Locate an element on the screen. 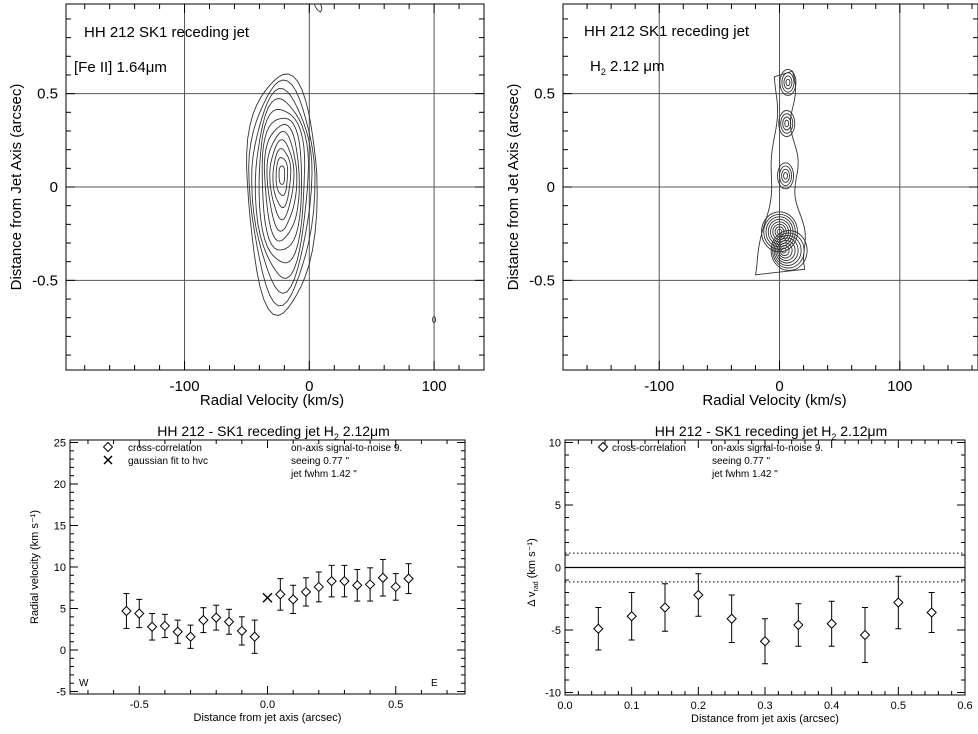 This screenshot has width=978, height=734. y-tick-label: 20 is located at coordinates (60, 485).